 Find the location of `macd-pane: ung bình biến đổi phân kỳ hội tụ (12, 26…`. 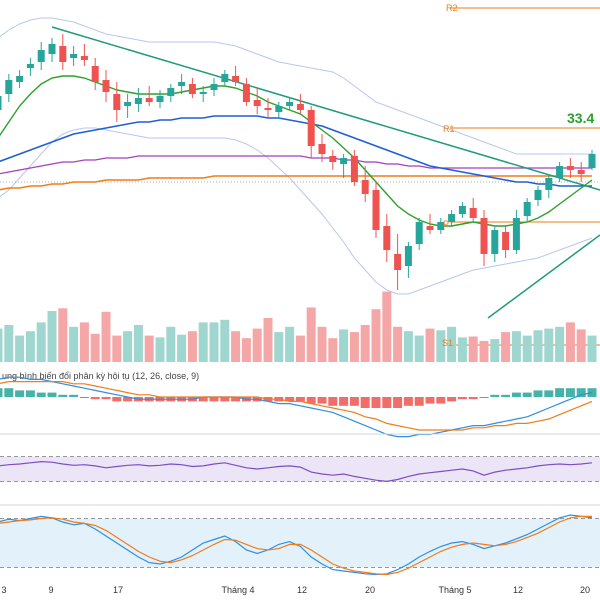

macd-pane: ung bình biến đổi phân kỳ hội tụ (12, 26… is located at coordinates (300, 404).